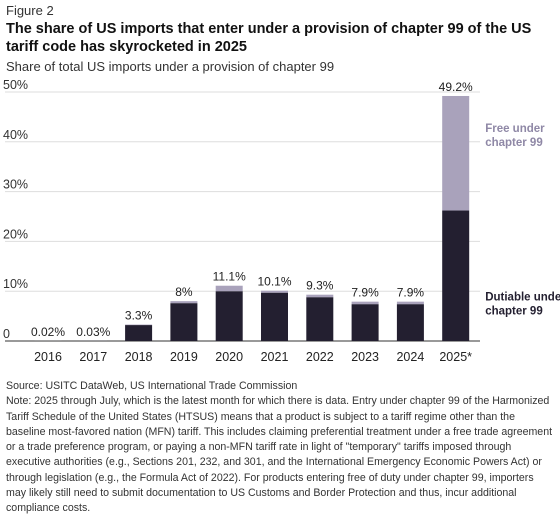 The width and height of the screenshot is (560, 524). Describe the element at coordinates (15, 185) in the screenshot. I see `y-tick-label: 30%` at that location.